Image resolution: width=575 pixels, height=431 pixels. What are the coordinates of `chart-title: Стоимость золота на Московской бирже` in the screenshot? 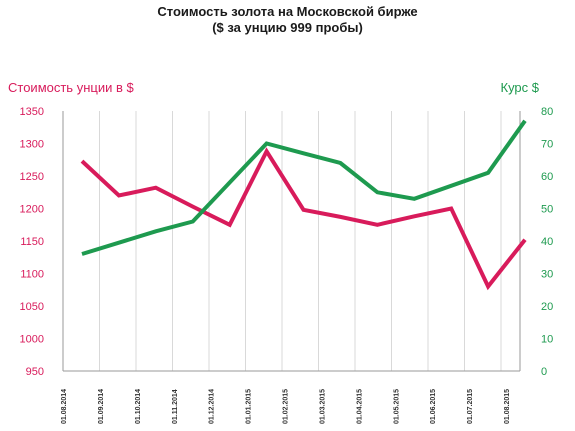 It's located at (287, 11).